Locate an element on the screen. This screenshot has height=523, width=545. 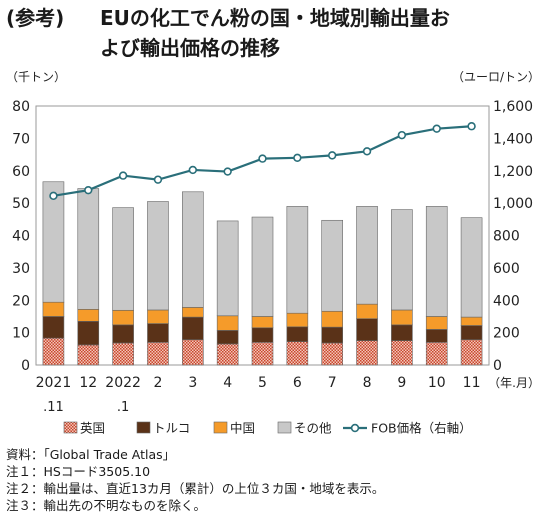
x-tick-label: 6 is located at coordinates (297, 383).